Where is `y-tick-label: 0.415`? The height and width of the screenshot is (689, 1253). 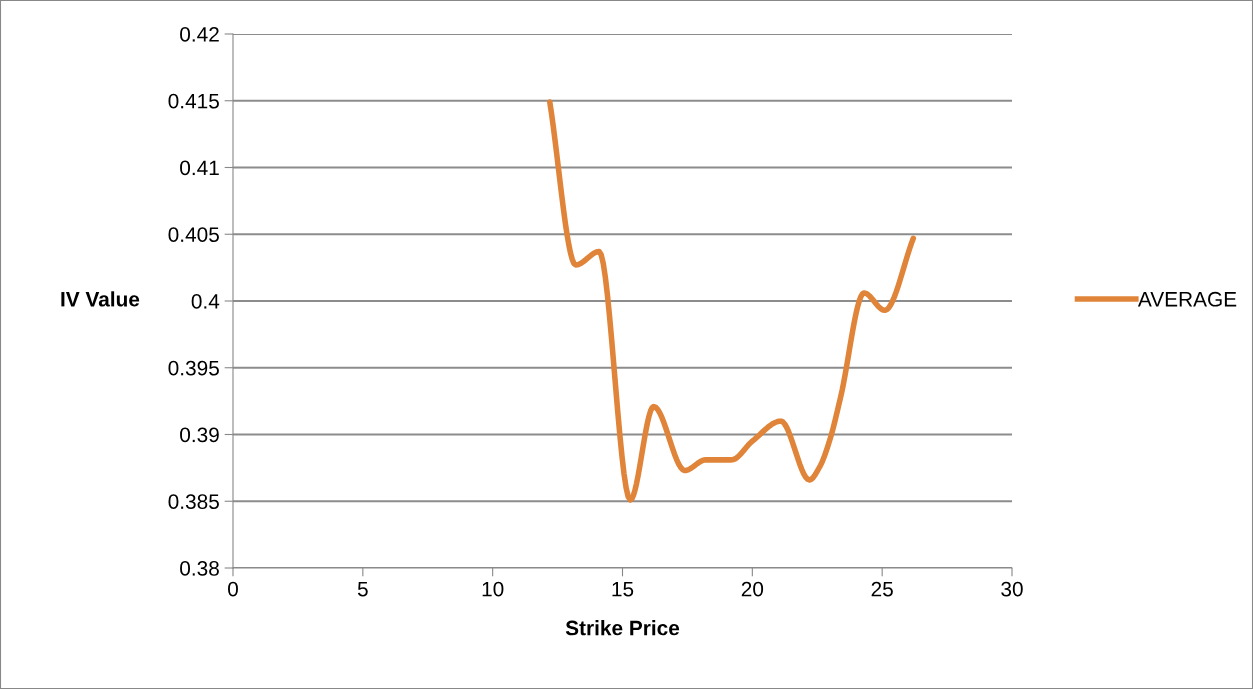 y-tick-label: 0.415 is located at coordinates (193, 101).